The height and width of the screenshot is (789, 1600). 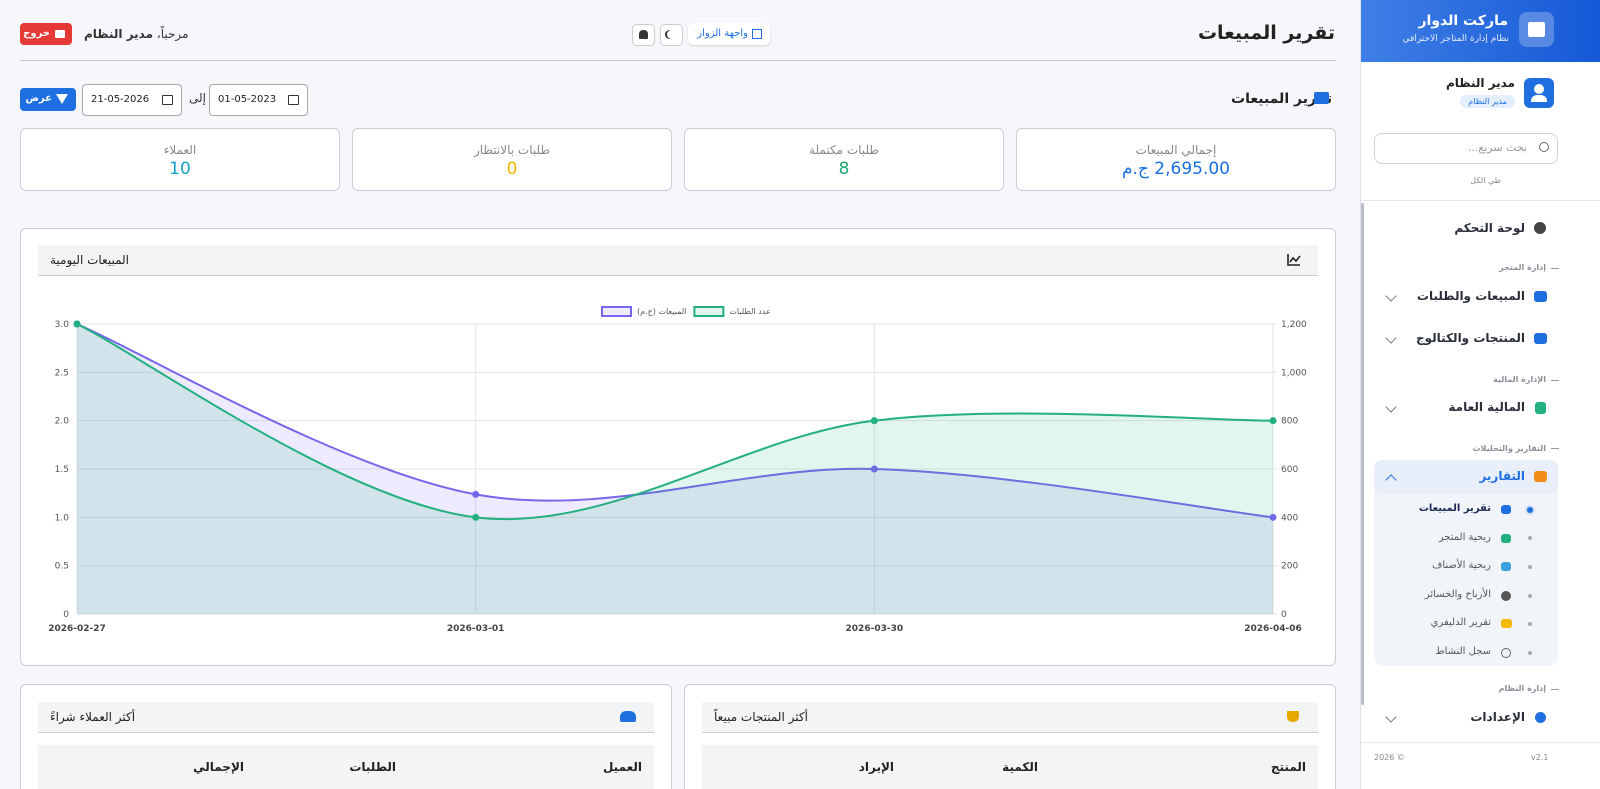 I want to click on menu-section: التقارير والتحليلات, so click(x=1509, y=448).